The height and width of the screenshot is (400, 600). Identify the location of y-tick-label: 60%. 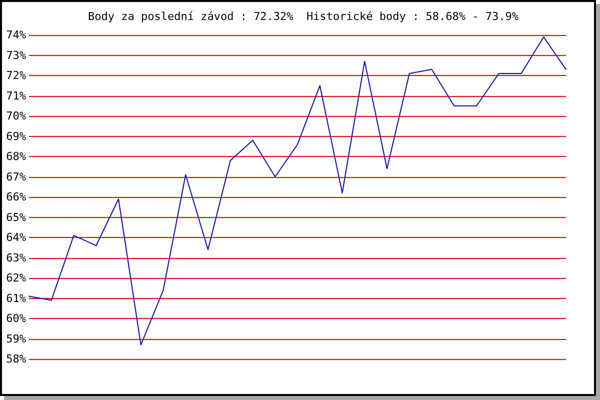
(16, 318).